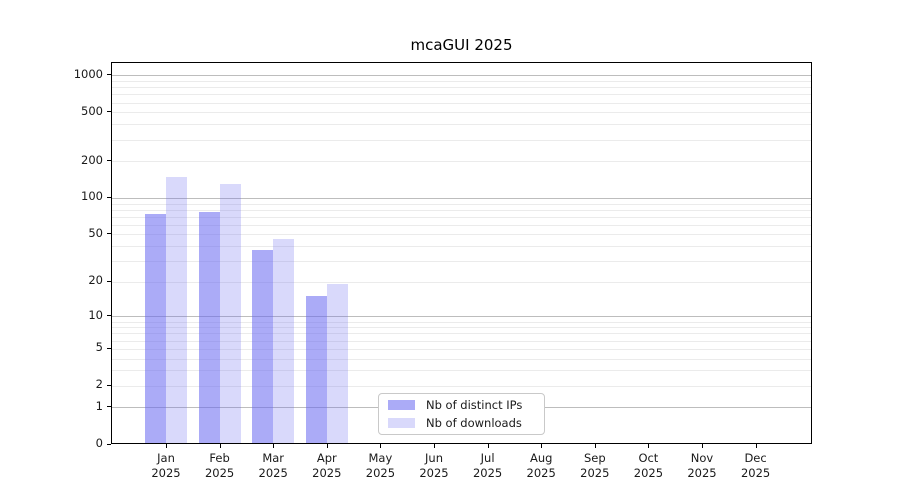 The width and height of the screenshot is (900, 500). What do you see at coordinates (95, 314) in the screenshot?
I see `y-tick-label: 10` at bounding box center [95, 314].